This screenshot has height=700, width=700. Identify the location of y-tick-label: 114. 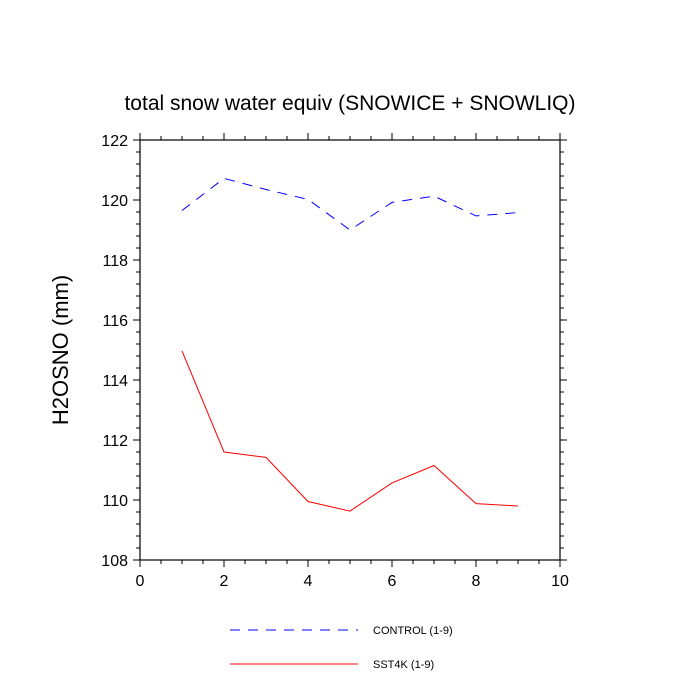
(115, 381).